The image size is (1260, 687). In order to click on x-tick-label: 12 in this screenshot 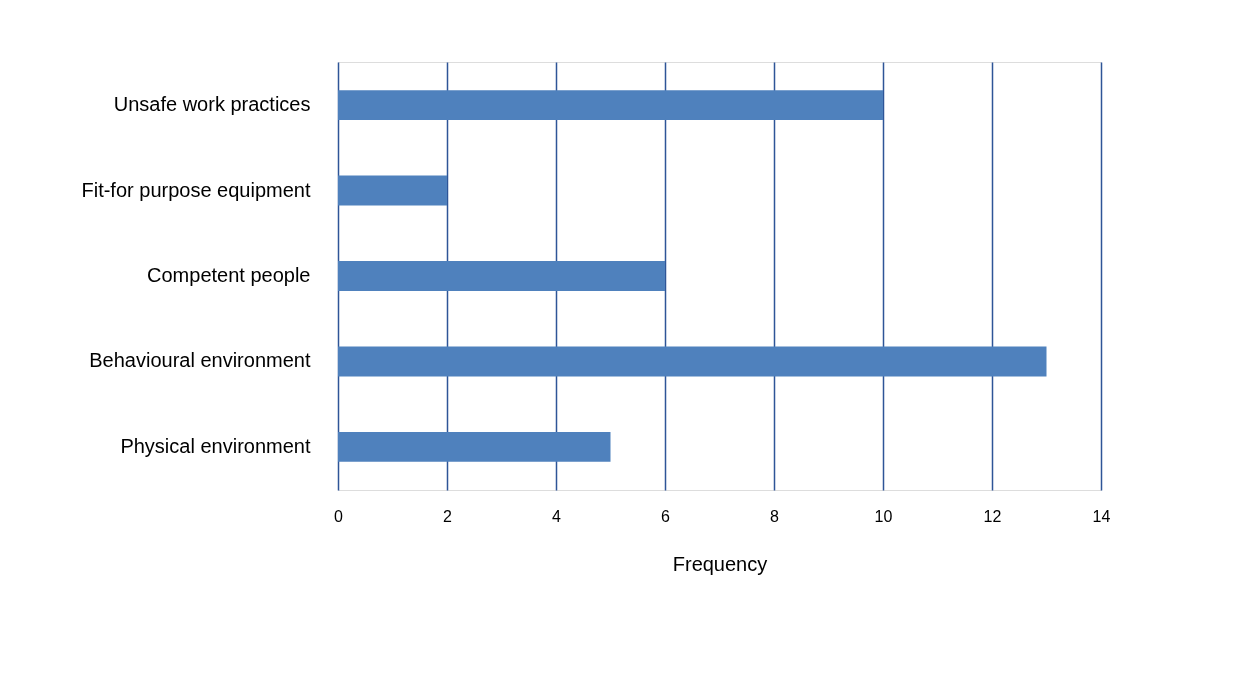, I will do `click(992, 516)`.